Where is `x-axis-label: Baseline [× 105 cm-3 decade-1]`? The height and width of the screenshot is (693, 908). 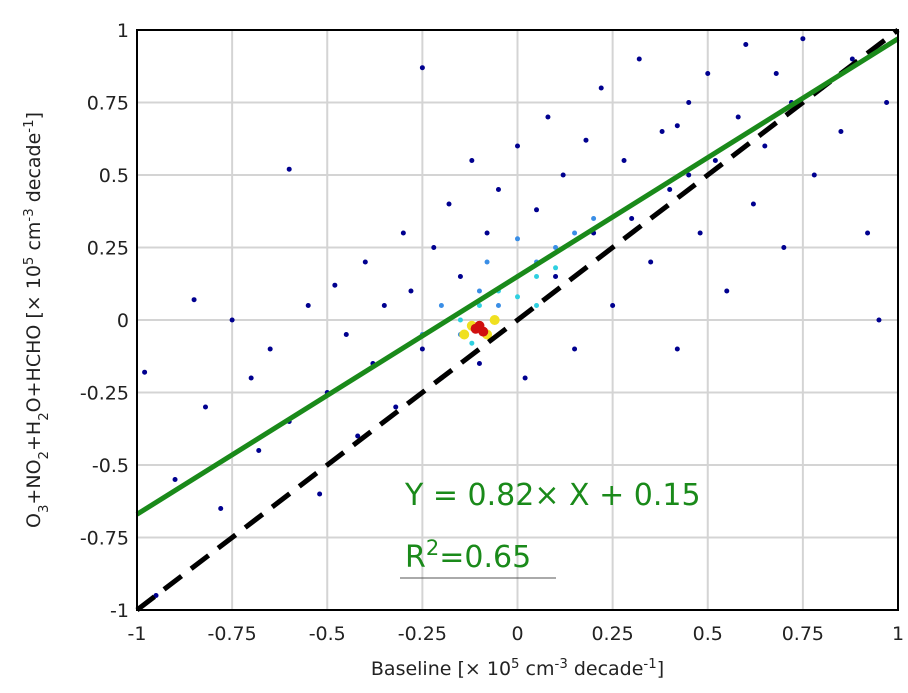 x-axis-label: Baseline [× 105 cm-3 decade-1] is located at coordinates (517, 669).